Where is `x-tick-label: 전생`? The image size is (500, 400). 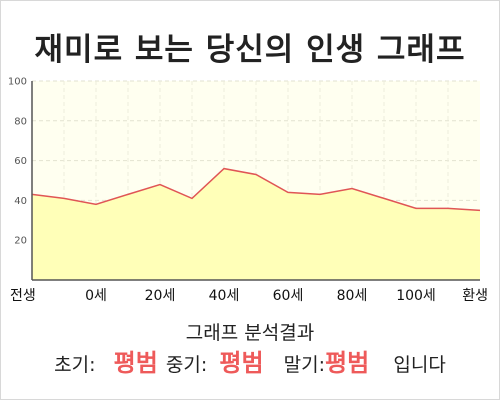 x-tick-label: 전생 is located at coordinates (23, 296).